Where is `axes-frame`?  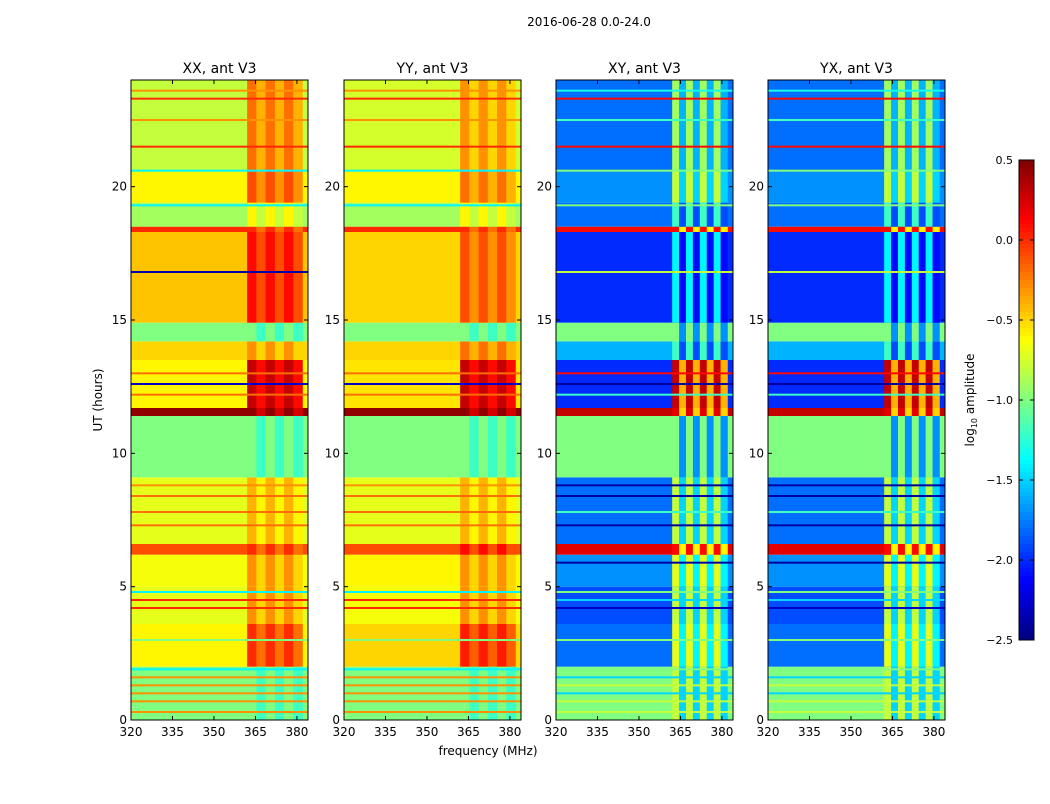
axes-frame is located at coordinates (644, 400).